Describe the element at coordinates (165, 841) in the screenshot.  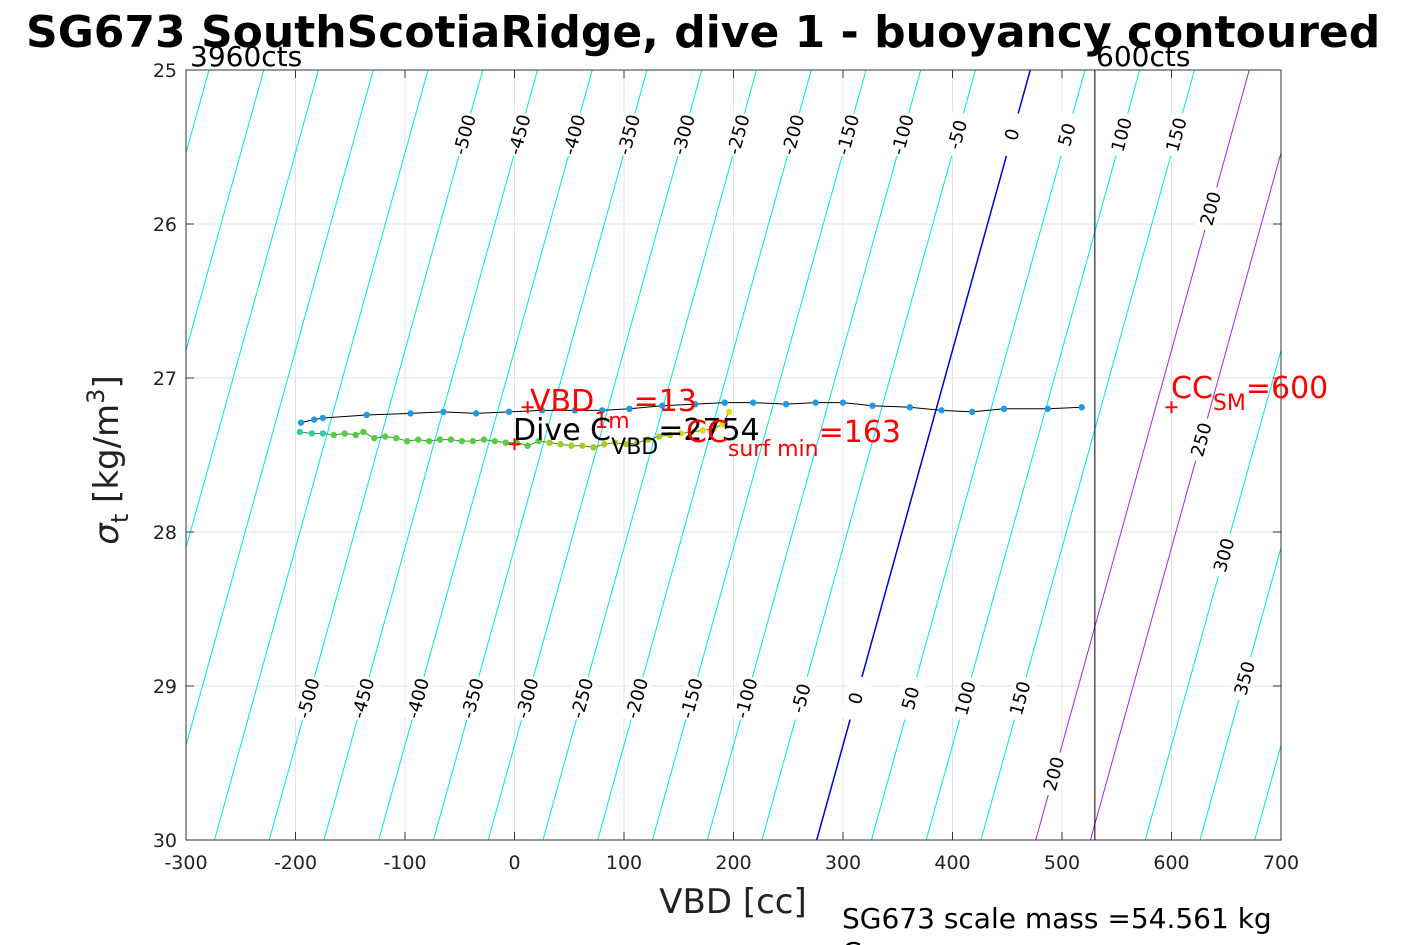
I see `y-tick-label: 30` at that location.